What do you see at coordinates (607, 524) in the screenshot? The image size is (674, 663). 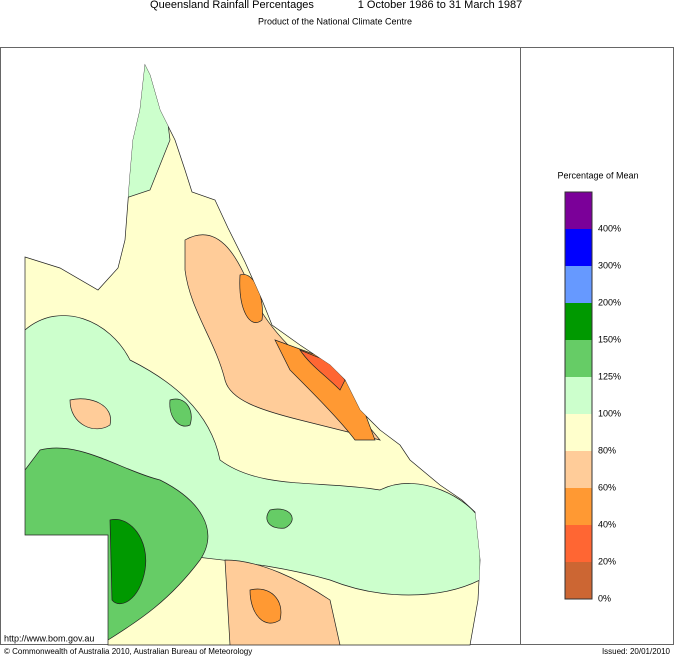 I see `legend-label: 40%` at bounding box center [607, 524].